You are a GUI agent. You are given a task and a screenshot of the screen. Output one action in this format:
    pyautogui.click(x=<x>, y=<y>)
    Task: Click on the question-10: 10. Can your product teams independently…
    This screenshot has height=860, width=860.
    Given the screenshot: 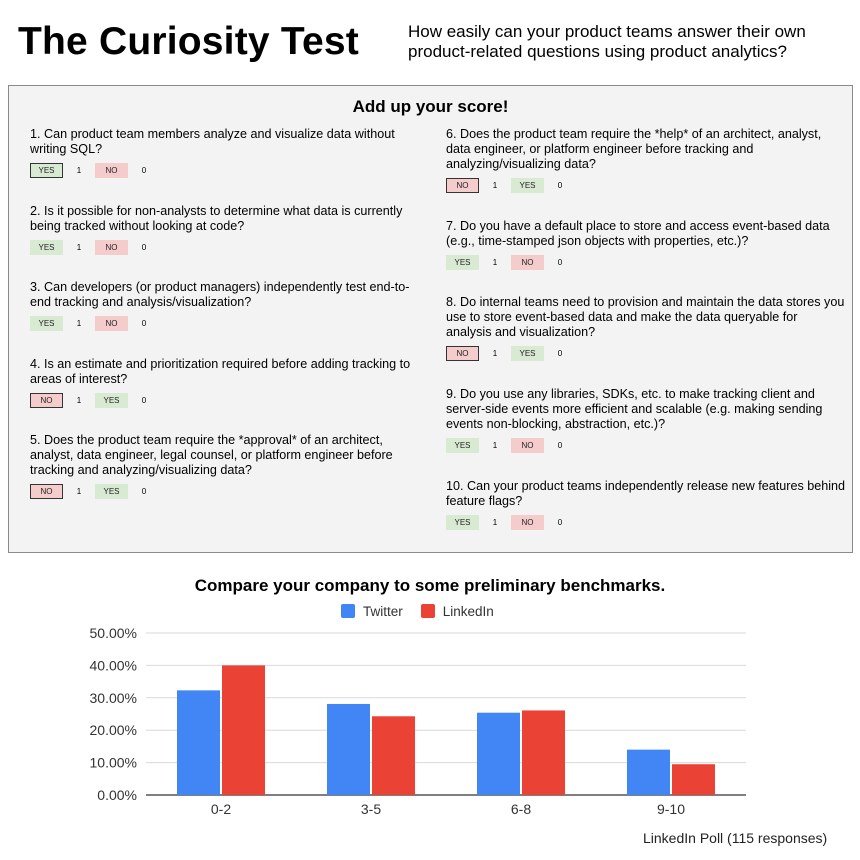 What is the action you would take?
    pyautogui.click(x=646, y=504)
    